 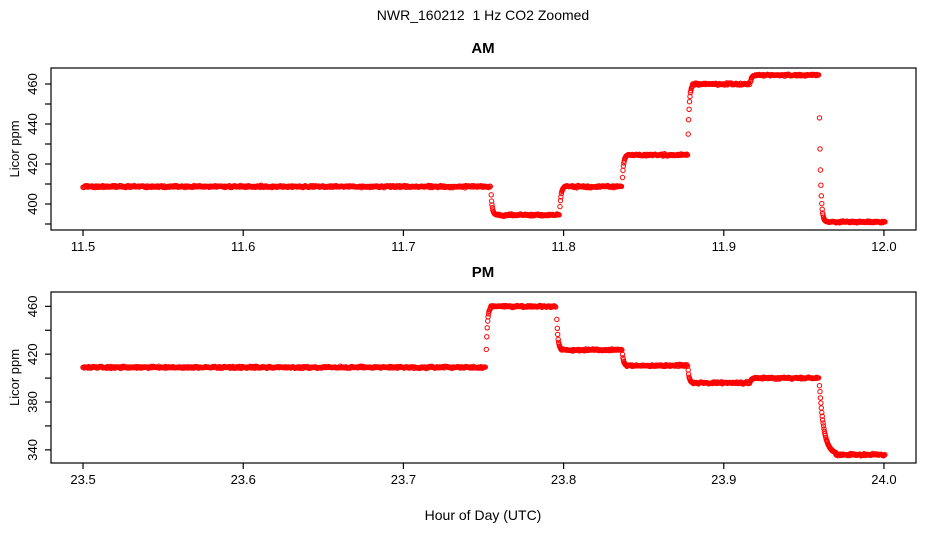 What do you see at coordinates (32, 204) in the screenshot?
I see `y-tick-label: 400` at bounding box center [32, 204].